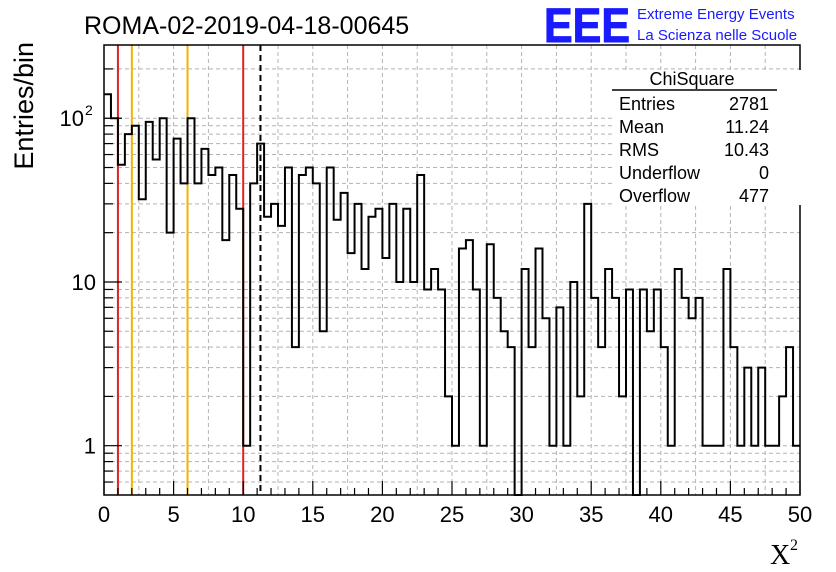 This screenshot has height=572, width=836. Describe the element at coordinates (641, 127) in the screenshot. I see `stats-row-label: Mean` at that location.